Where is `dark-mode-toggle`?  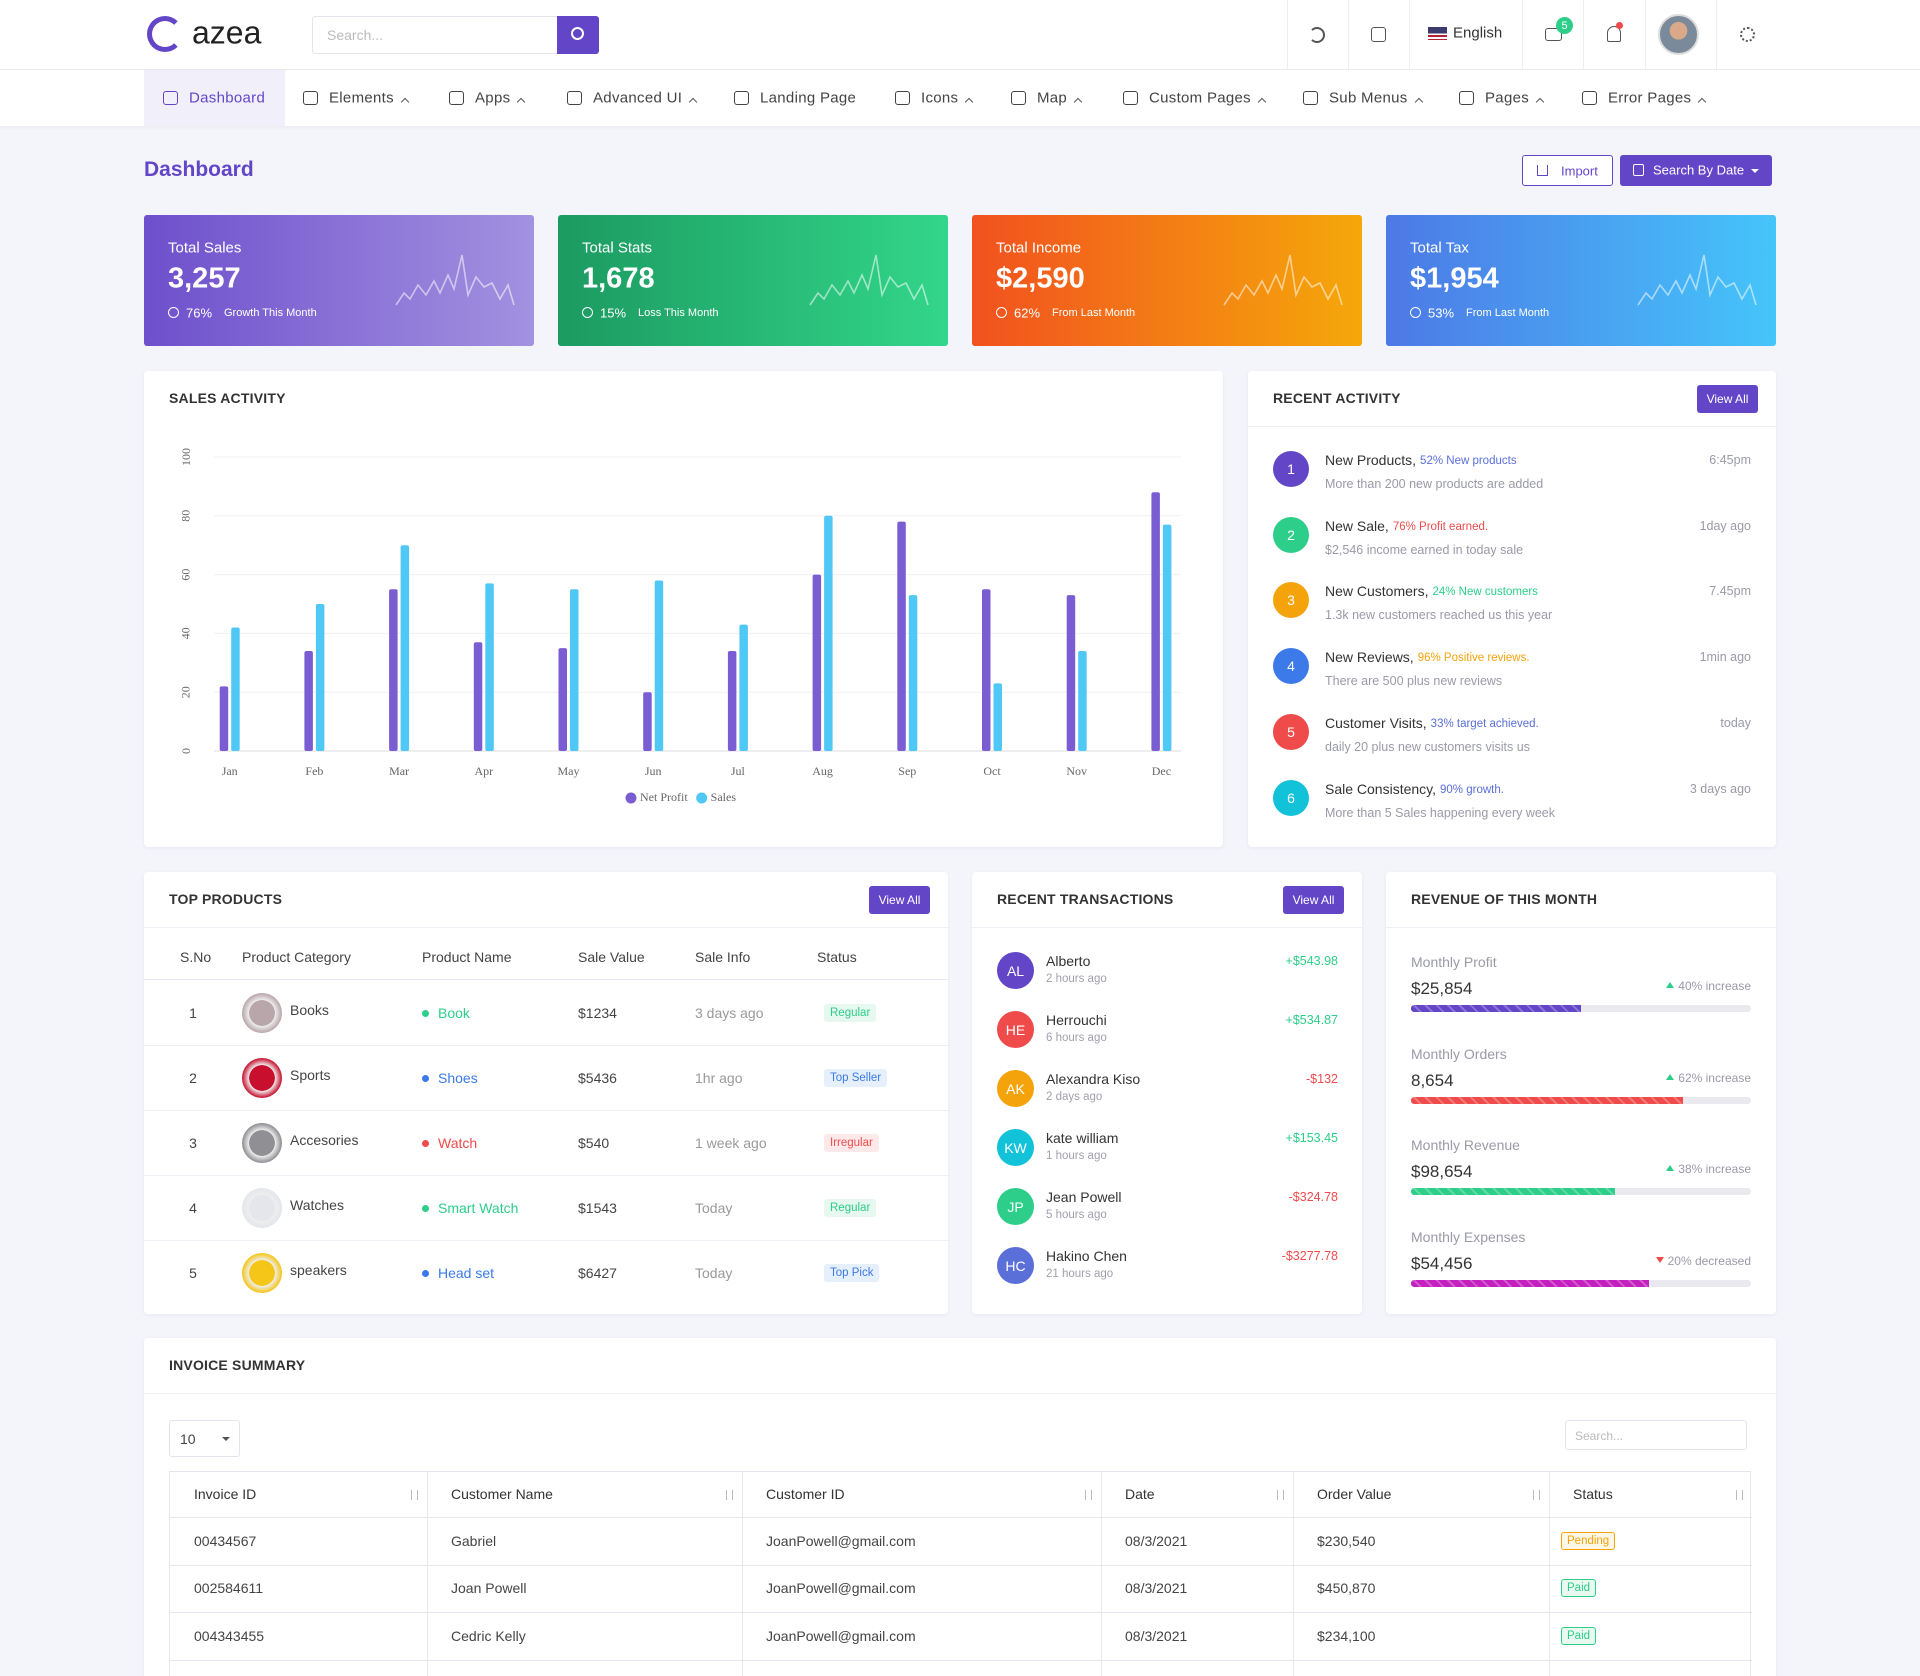 dark-mode-toggle is located at coordinates (1317, 35).